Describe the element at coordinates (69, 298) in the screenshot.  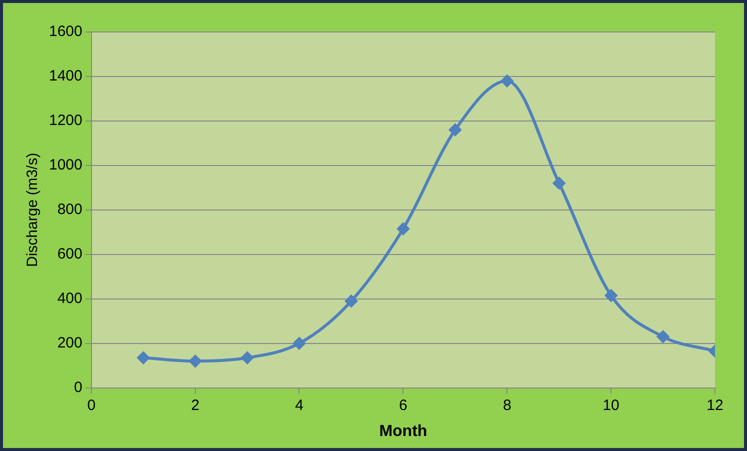
I see `y-tick-label: 400` at that location.